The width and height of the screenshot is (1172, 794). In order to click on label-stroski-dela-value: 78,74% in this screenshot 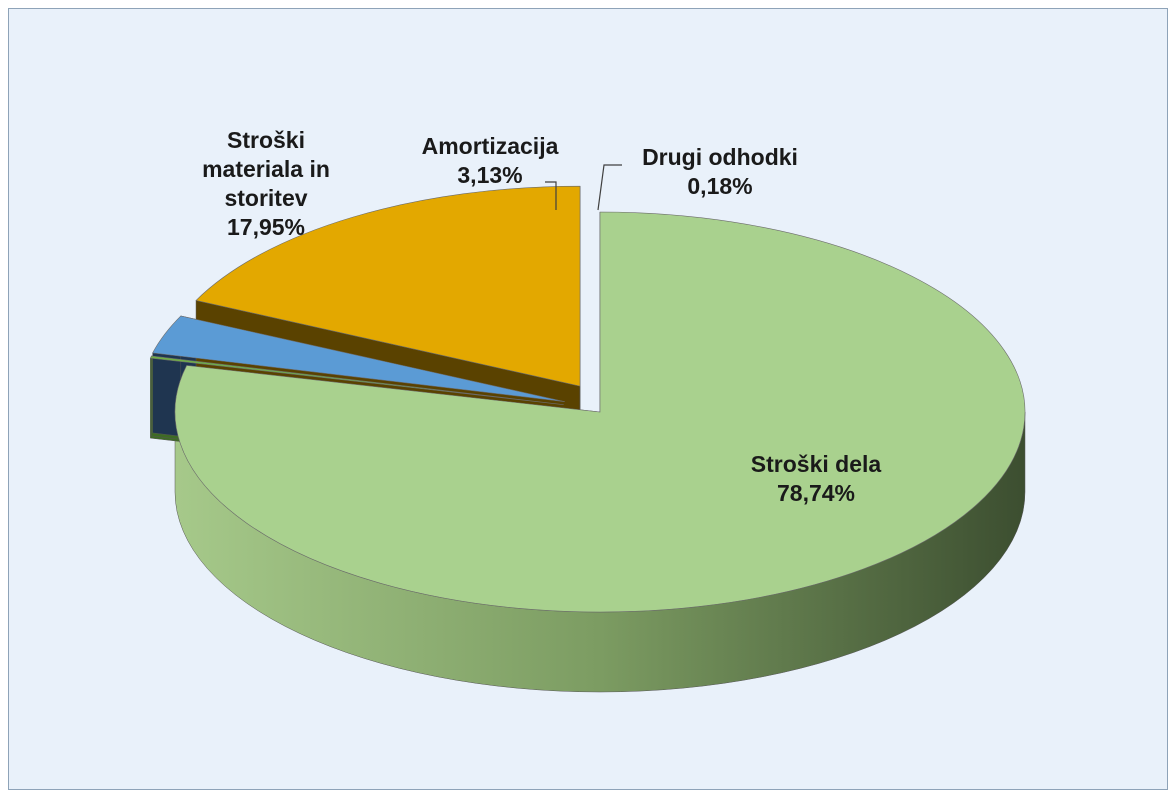, I will do `click(815, 493)`.